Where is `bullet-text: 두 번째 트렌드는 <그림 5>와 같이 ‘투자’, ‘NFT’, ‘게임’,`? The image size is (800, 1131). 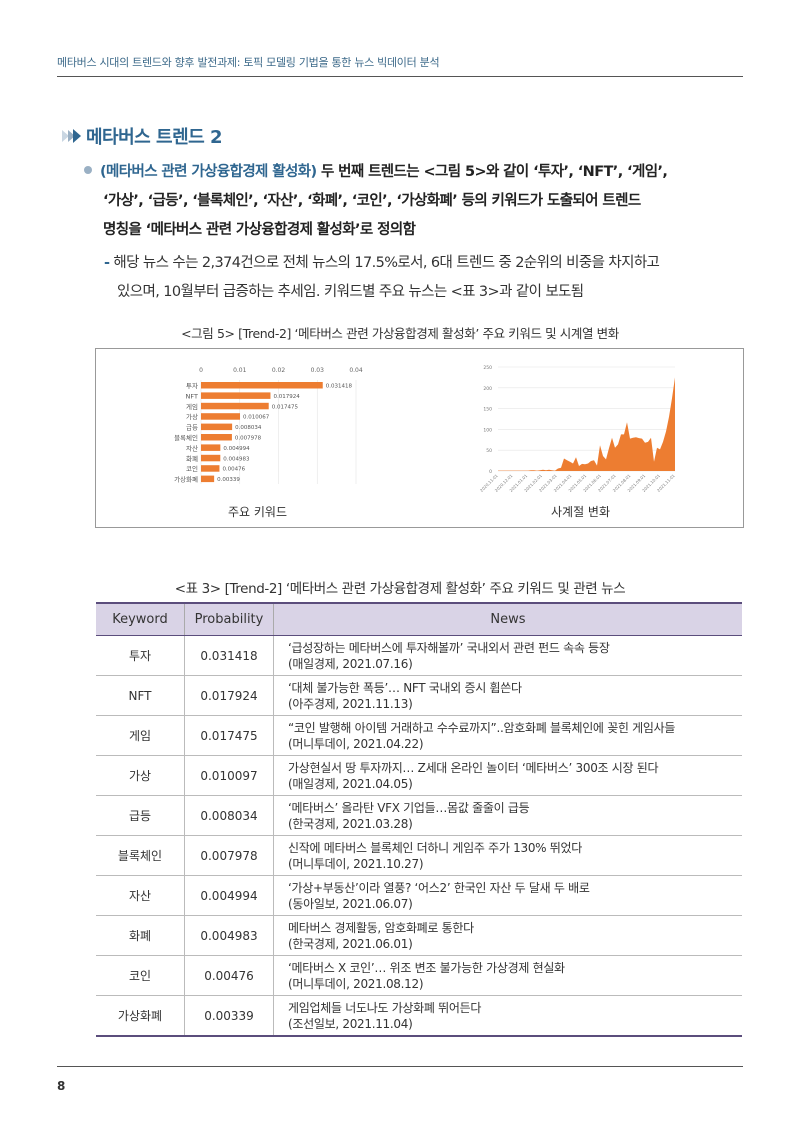 bullet-text: 두 번째 트렌드는 <그림 5>와 같이 ‘투자’, ‘NFT’, ‘게임’, is located at coordinates (492, 172).